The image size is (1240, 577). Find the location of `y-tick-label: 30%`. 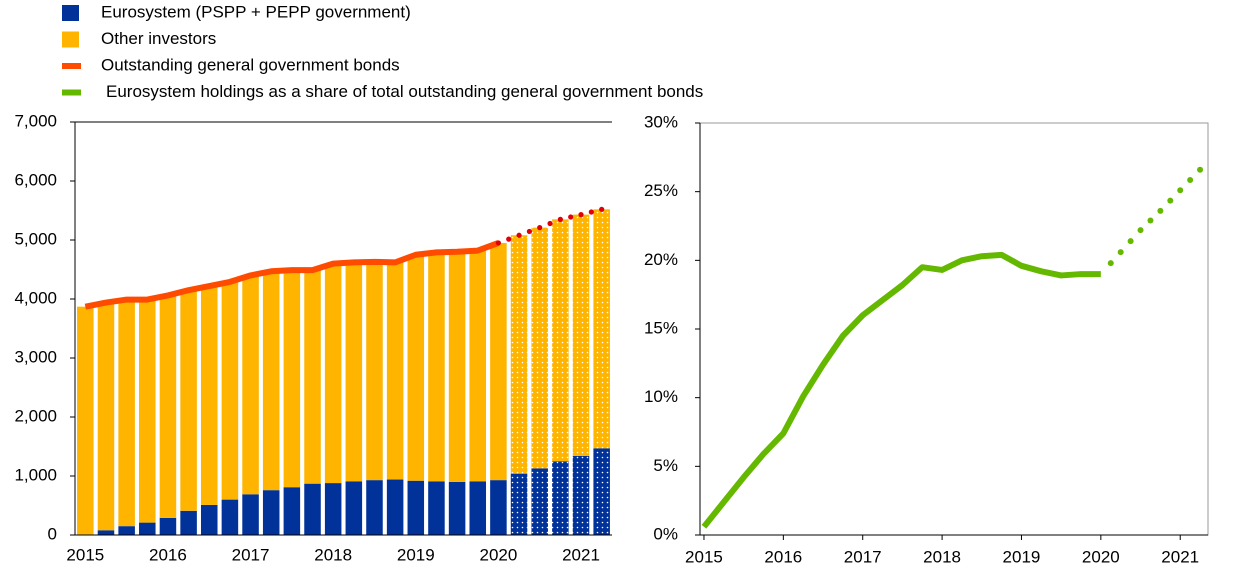

y-tick-label: 30% is located at coordinates (661, 121).